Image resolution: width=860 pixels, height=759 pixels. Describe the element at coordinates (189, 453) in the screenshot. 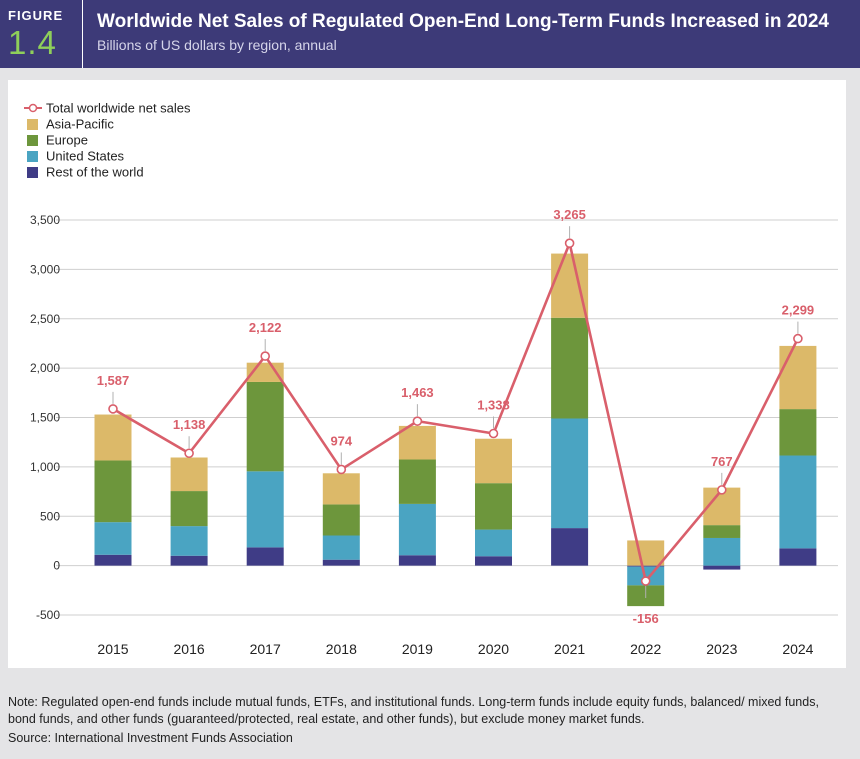

I see `total-point-2016` at that location.